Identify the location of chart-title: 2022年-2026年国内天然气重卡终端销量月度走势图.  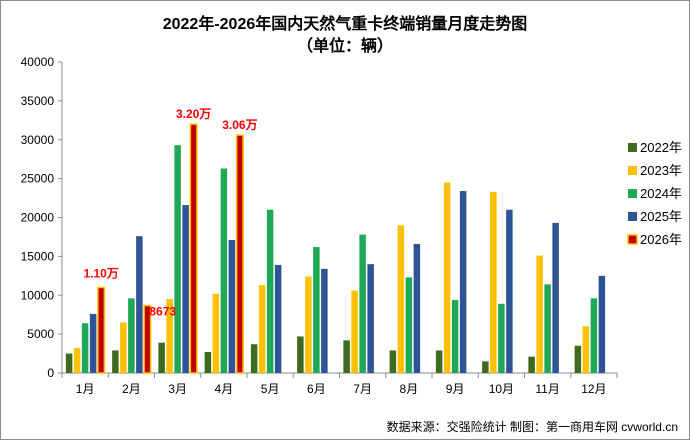
(345, 24).